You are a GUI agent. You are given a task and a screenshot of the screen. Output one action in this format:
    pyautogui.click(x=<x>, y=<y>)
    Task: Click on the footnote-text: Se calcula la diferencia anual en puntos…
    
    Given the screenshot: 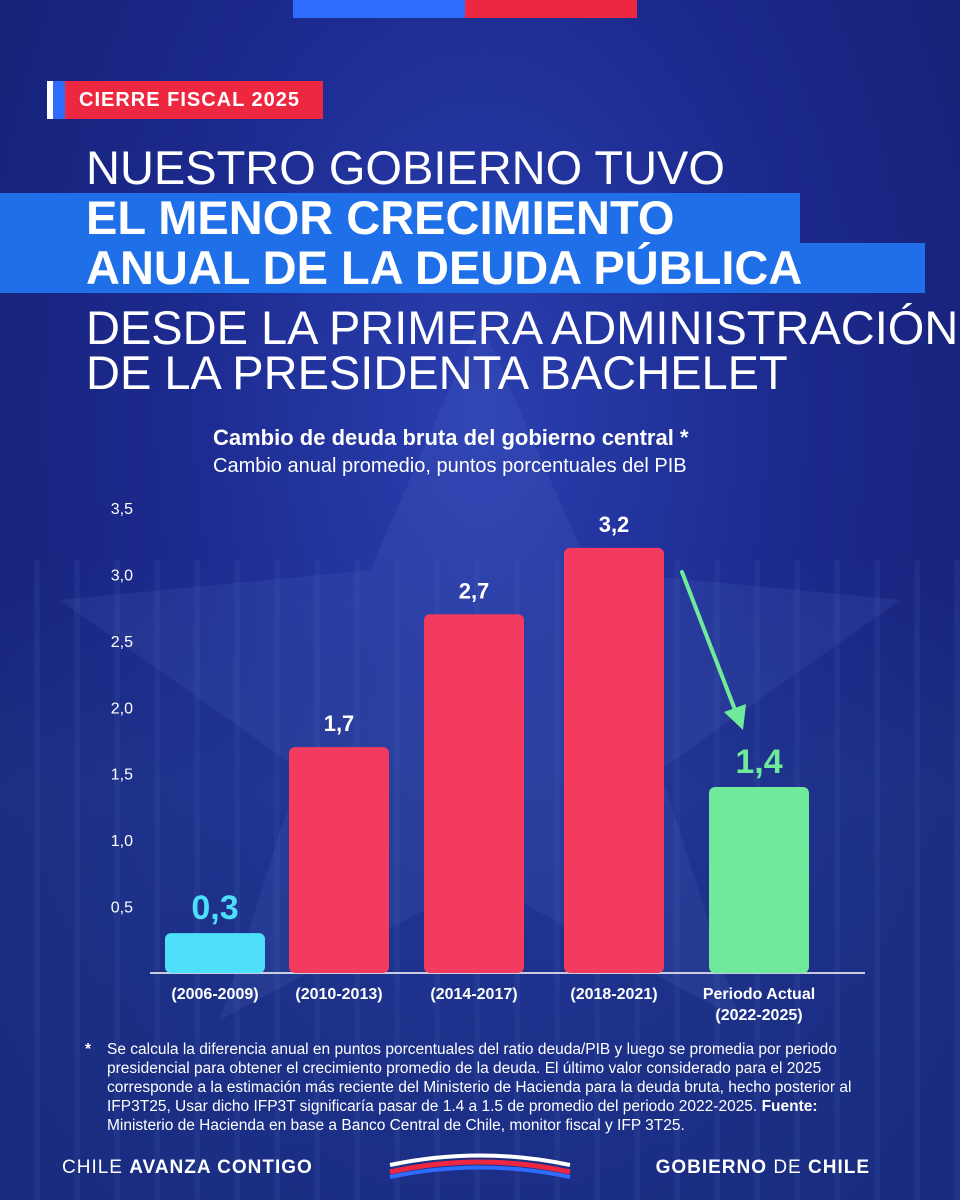 What is the action you would take?
    pyautogui.click(x=479, y=1078)
    